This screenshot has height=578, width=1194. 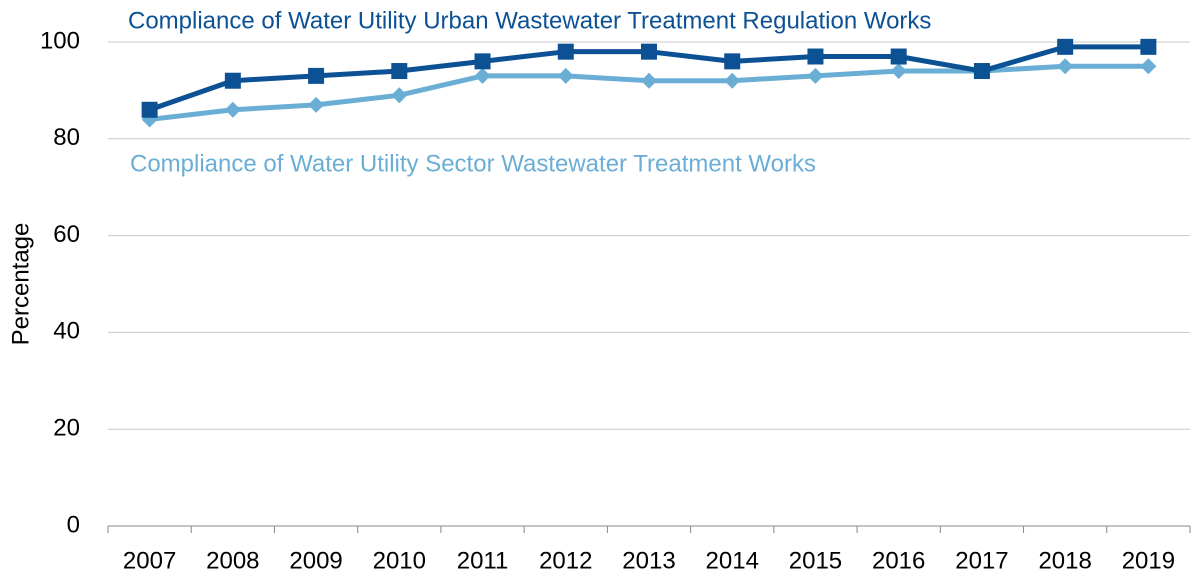 What do you see at coordinates (732, 560) in the screenshot?
I see `x-tick-label: 2014` at bounding box center [732, 560].